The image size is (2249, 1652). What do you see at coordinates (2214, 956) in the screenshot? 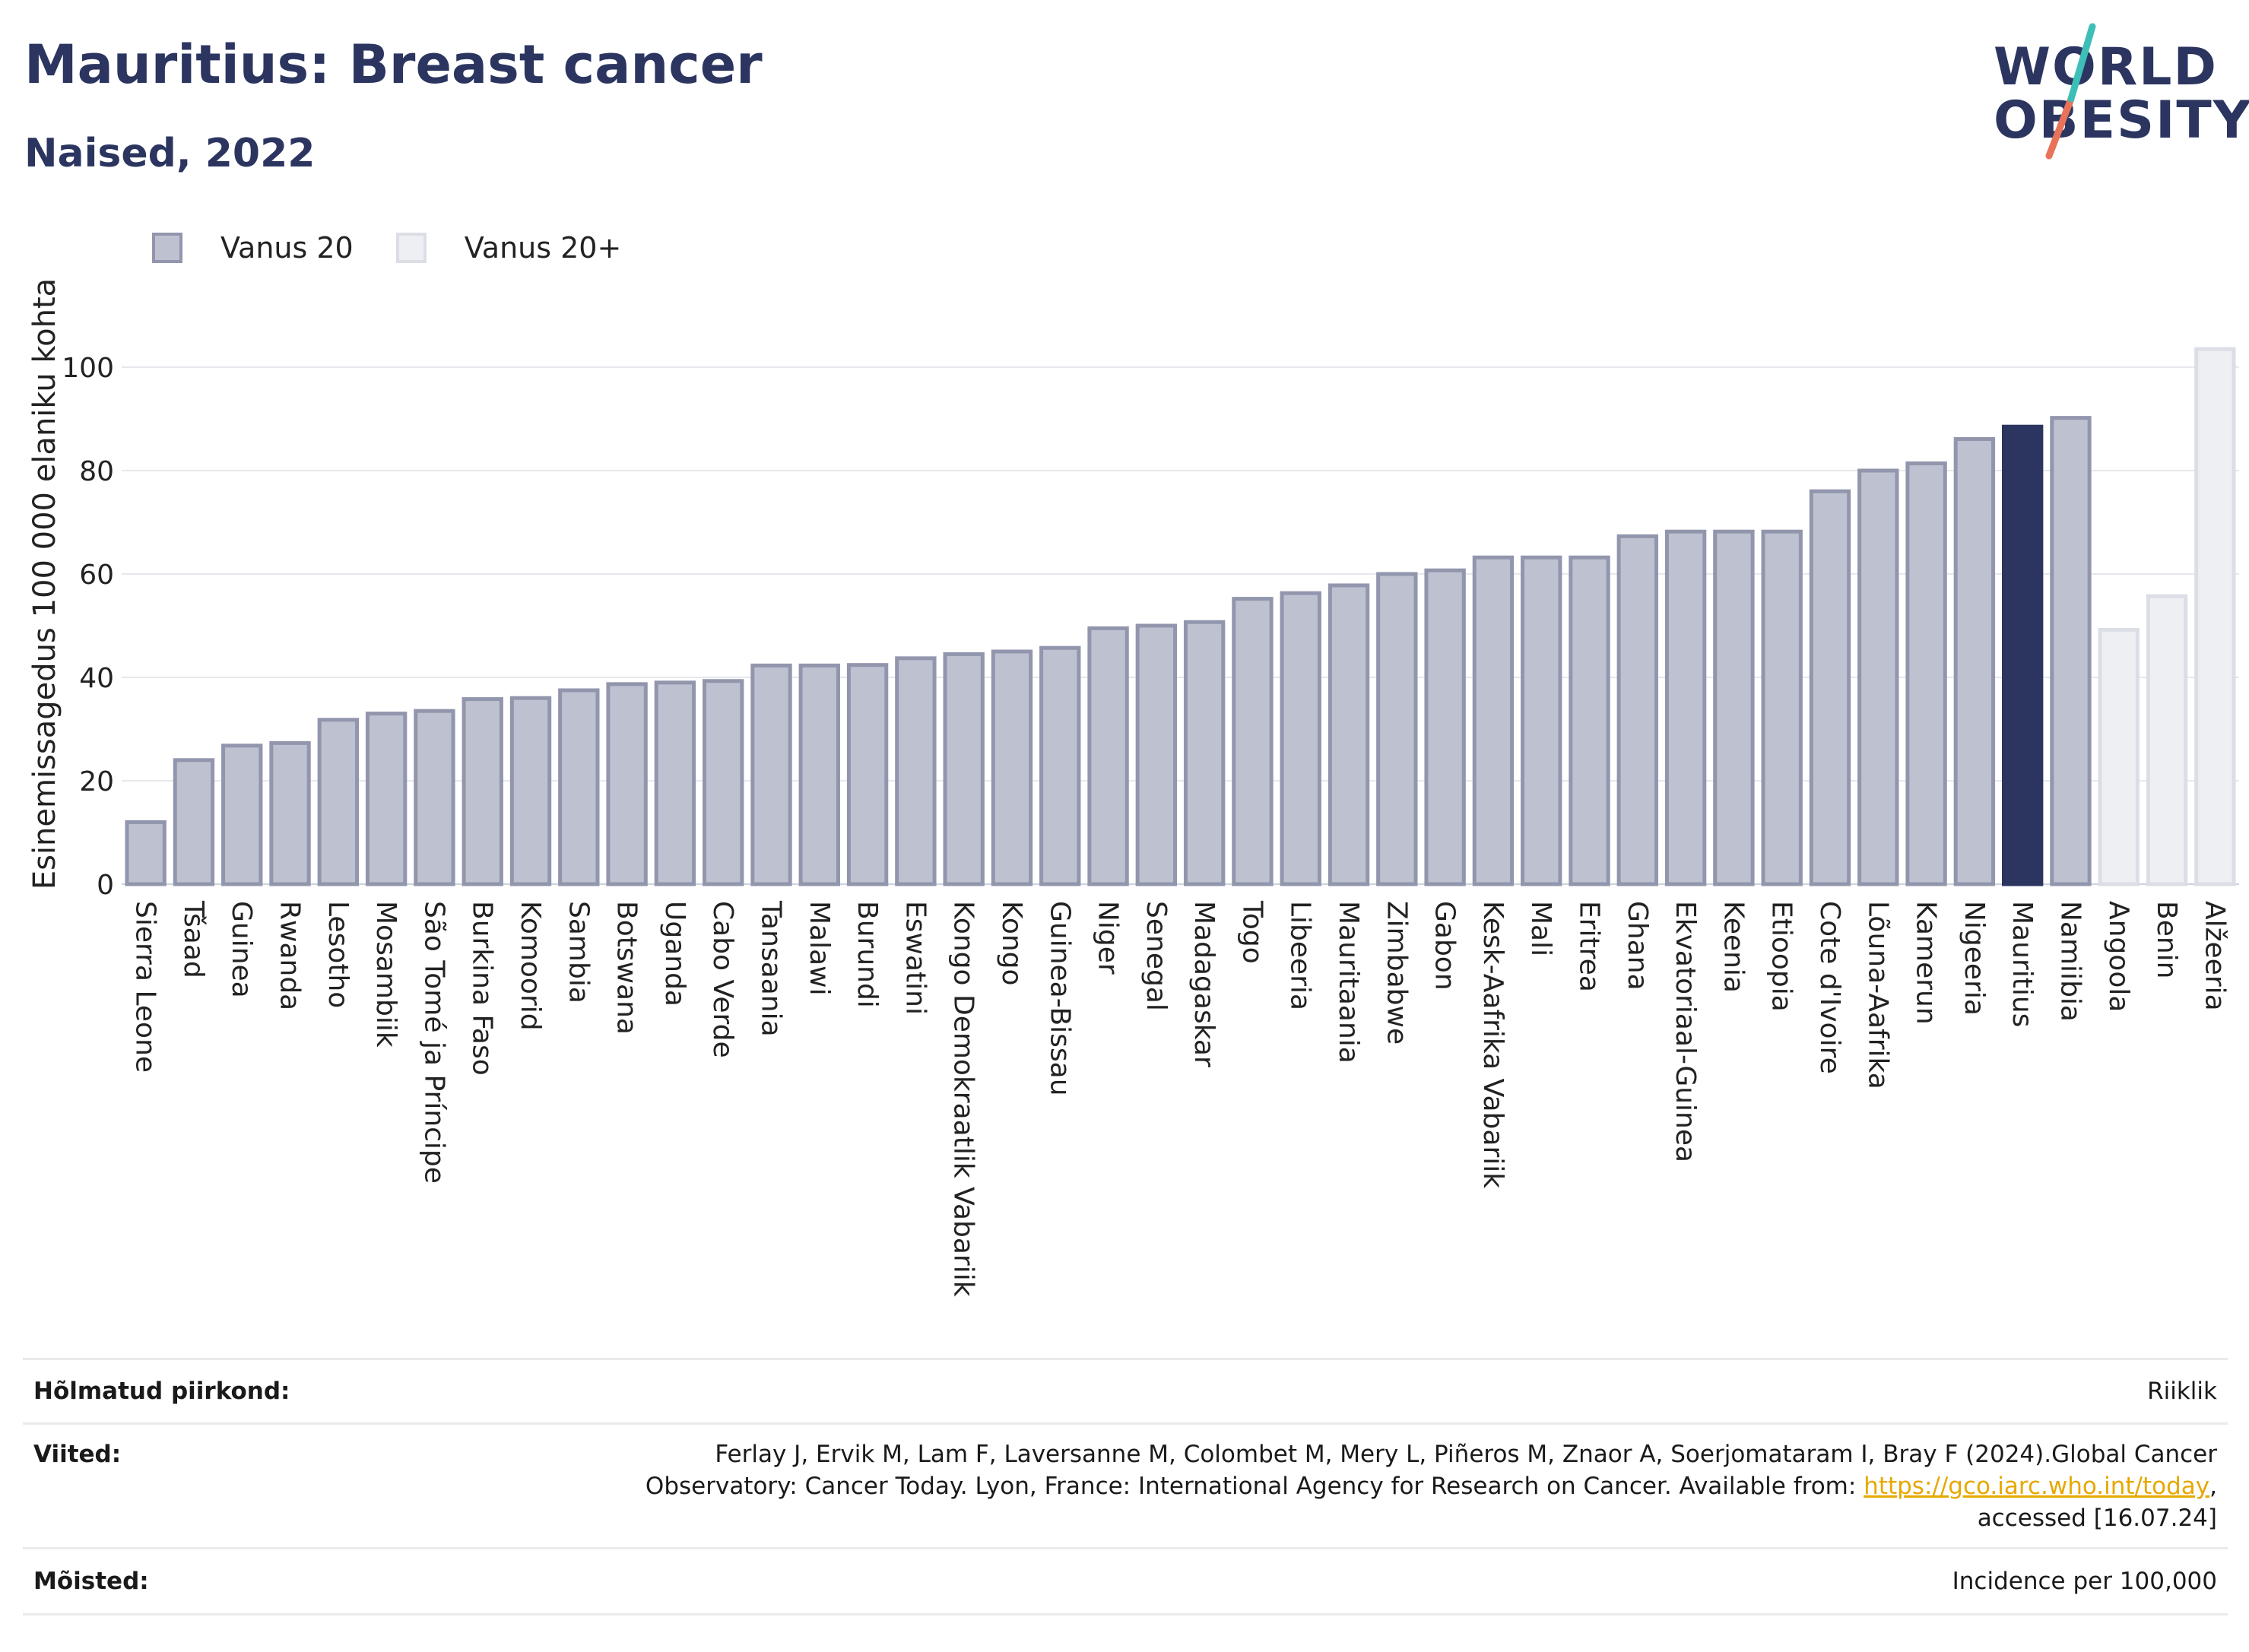
I see `x-tick-label: Alžeeria` at bounding box center [2214, 956].